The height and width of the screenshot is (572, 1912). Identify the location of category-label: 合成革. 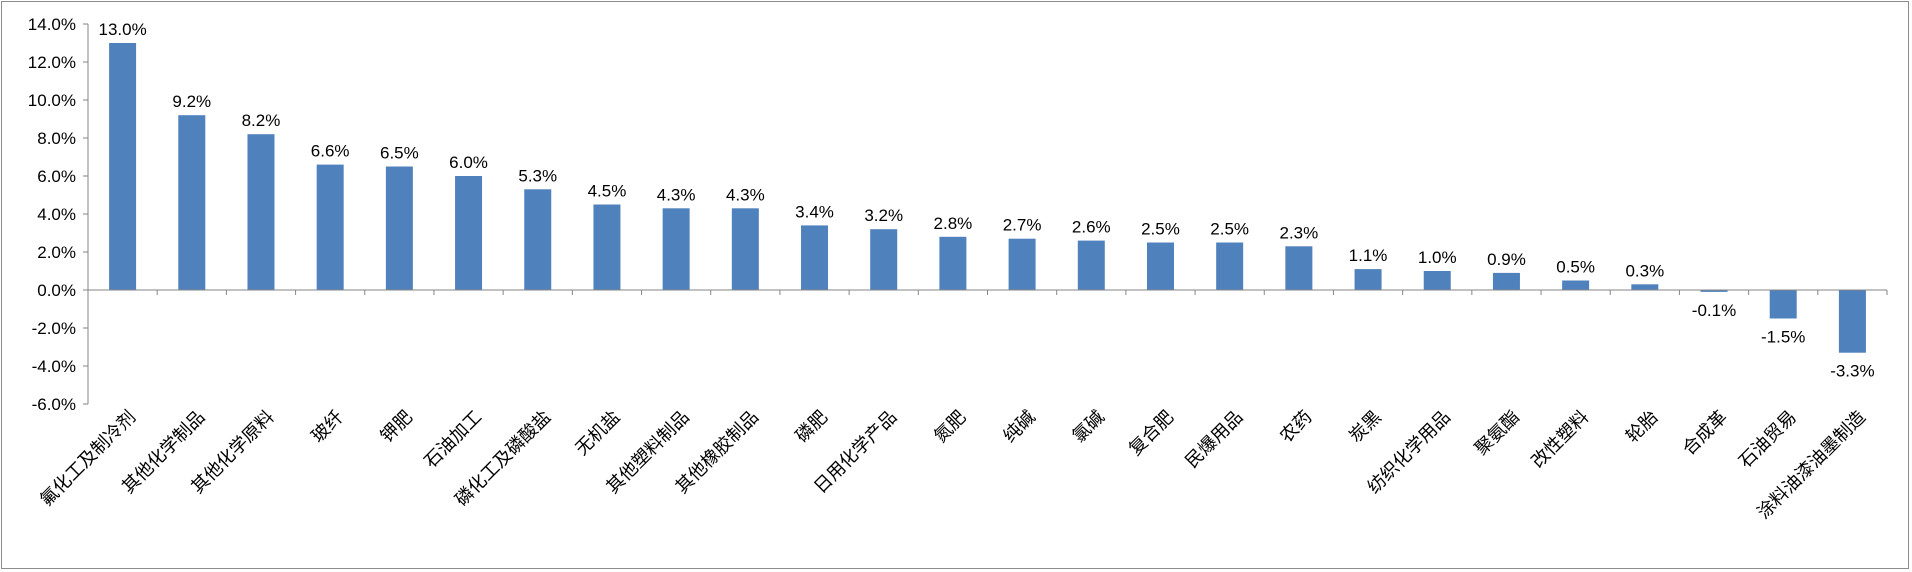
(1705, 433).